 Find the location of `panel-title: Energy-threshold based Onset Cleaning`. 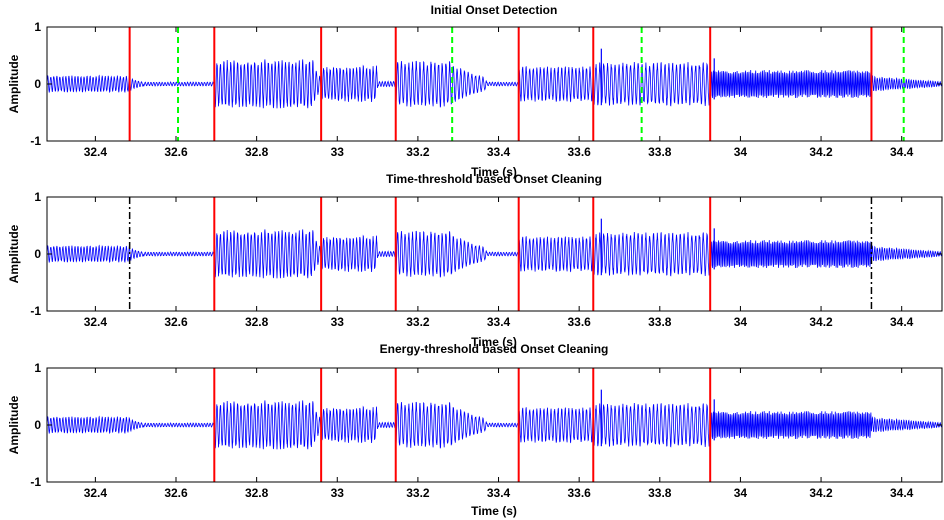

panel-title: Energy-threshold based Onset Cleaning is located at coordinates (494, 349).